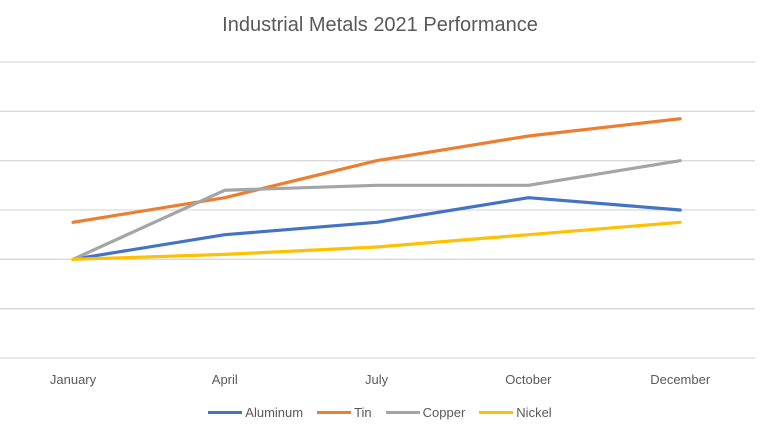 The height and width of the screenshot is (440, 760). Describe the element at coordinates (376, 240) in the screenshot. I see `series-line-nickel` at that location.